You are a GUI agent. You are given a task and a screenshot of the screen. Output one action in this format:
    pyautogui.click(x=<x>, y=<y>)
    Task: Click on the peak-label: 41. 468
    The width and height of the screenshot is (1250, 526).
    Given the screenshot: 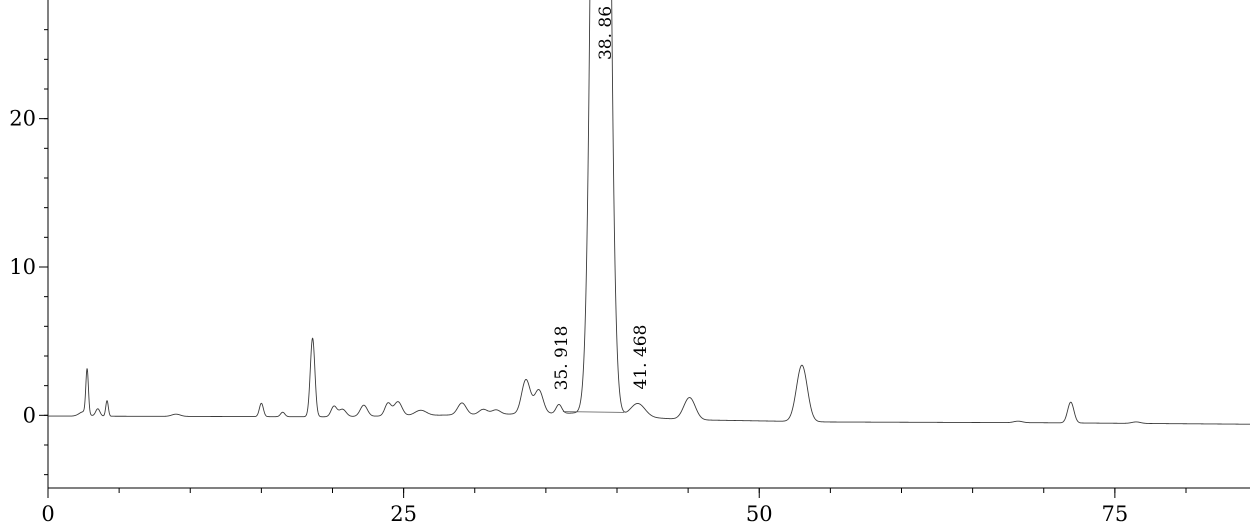 What is the action you would take?
    pyautogui.click(x=641, y=357)
    